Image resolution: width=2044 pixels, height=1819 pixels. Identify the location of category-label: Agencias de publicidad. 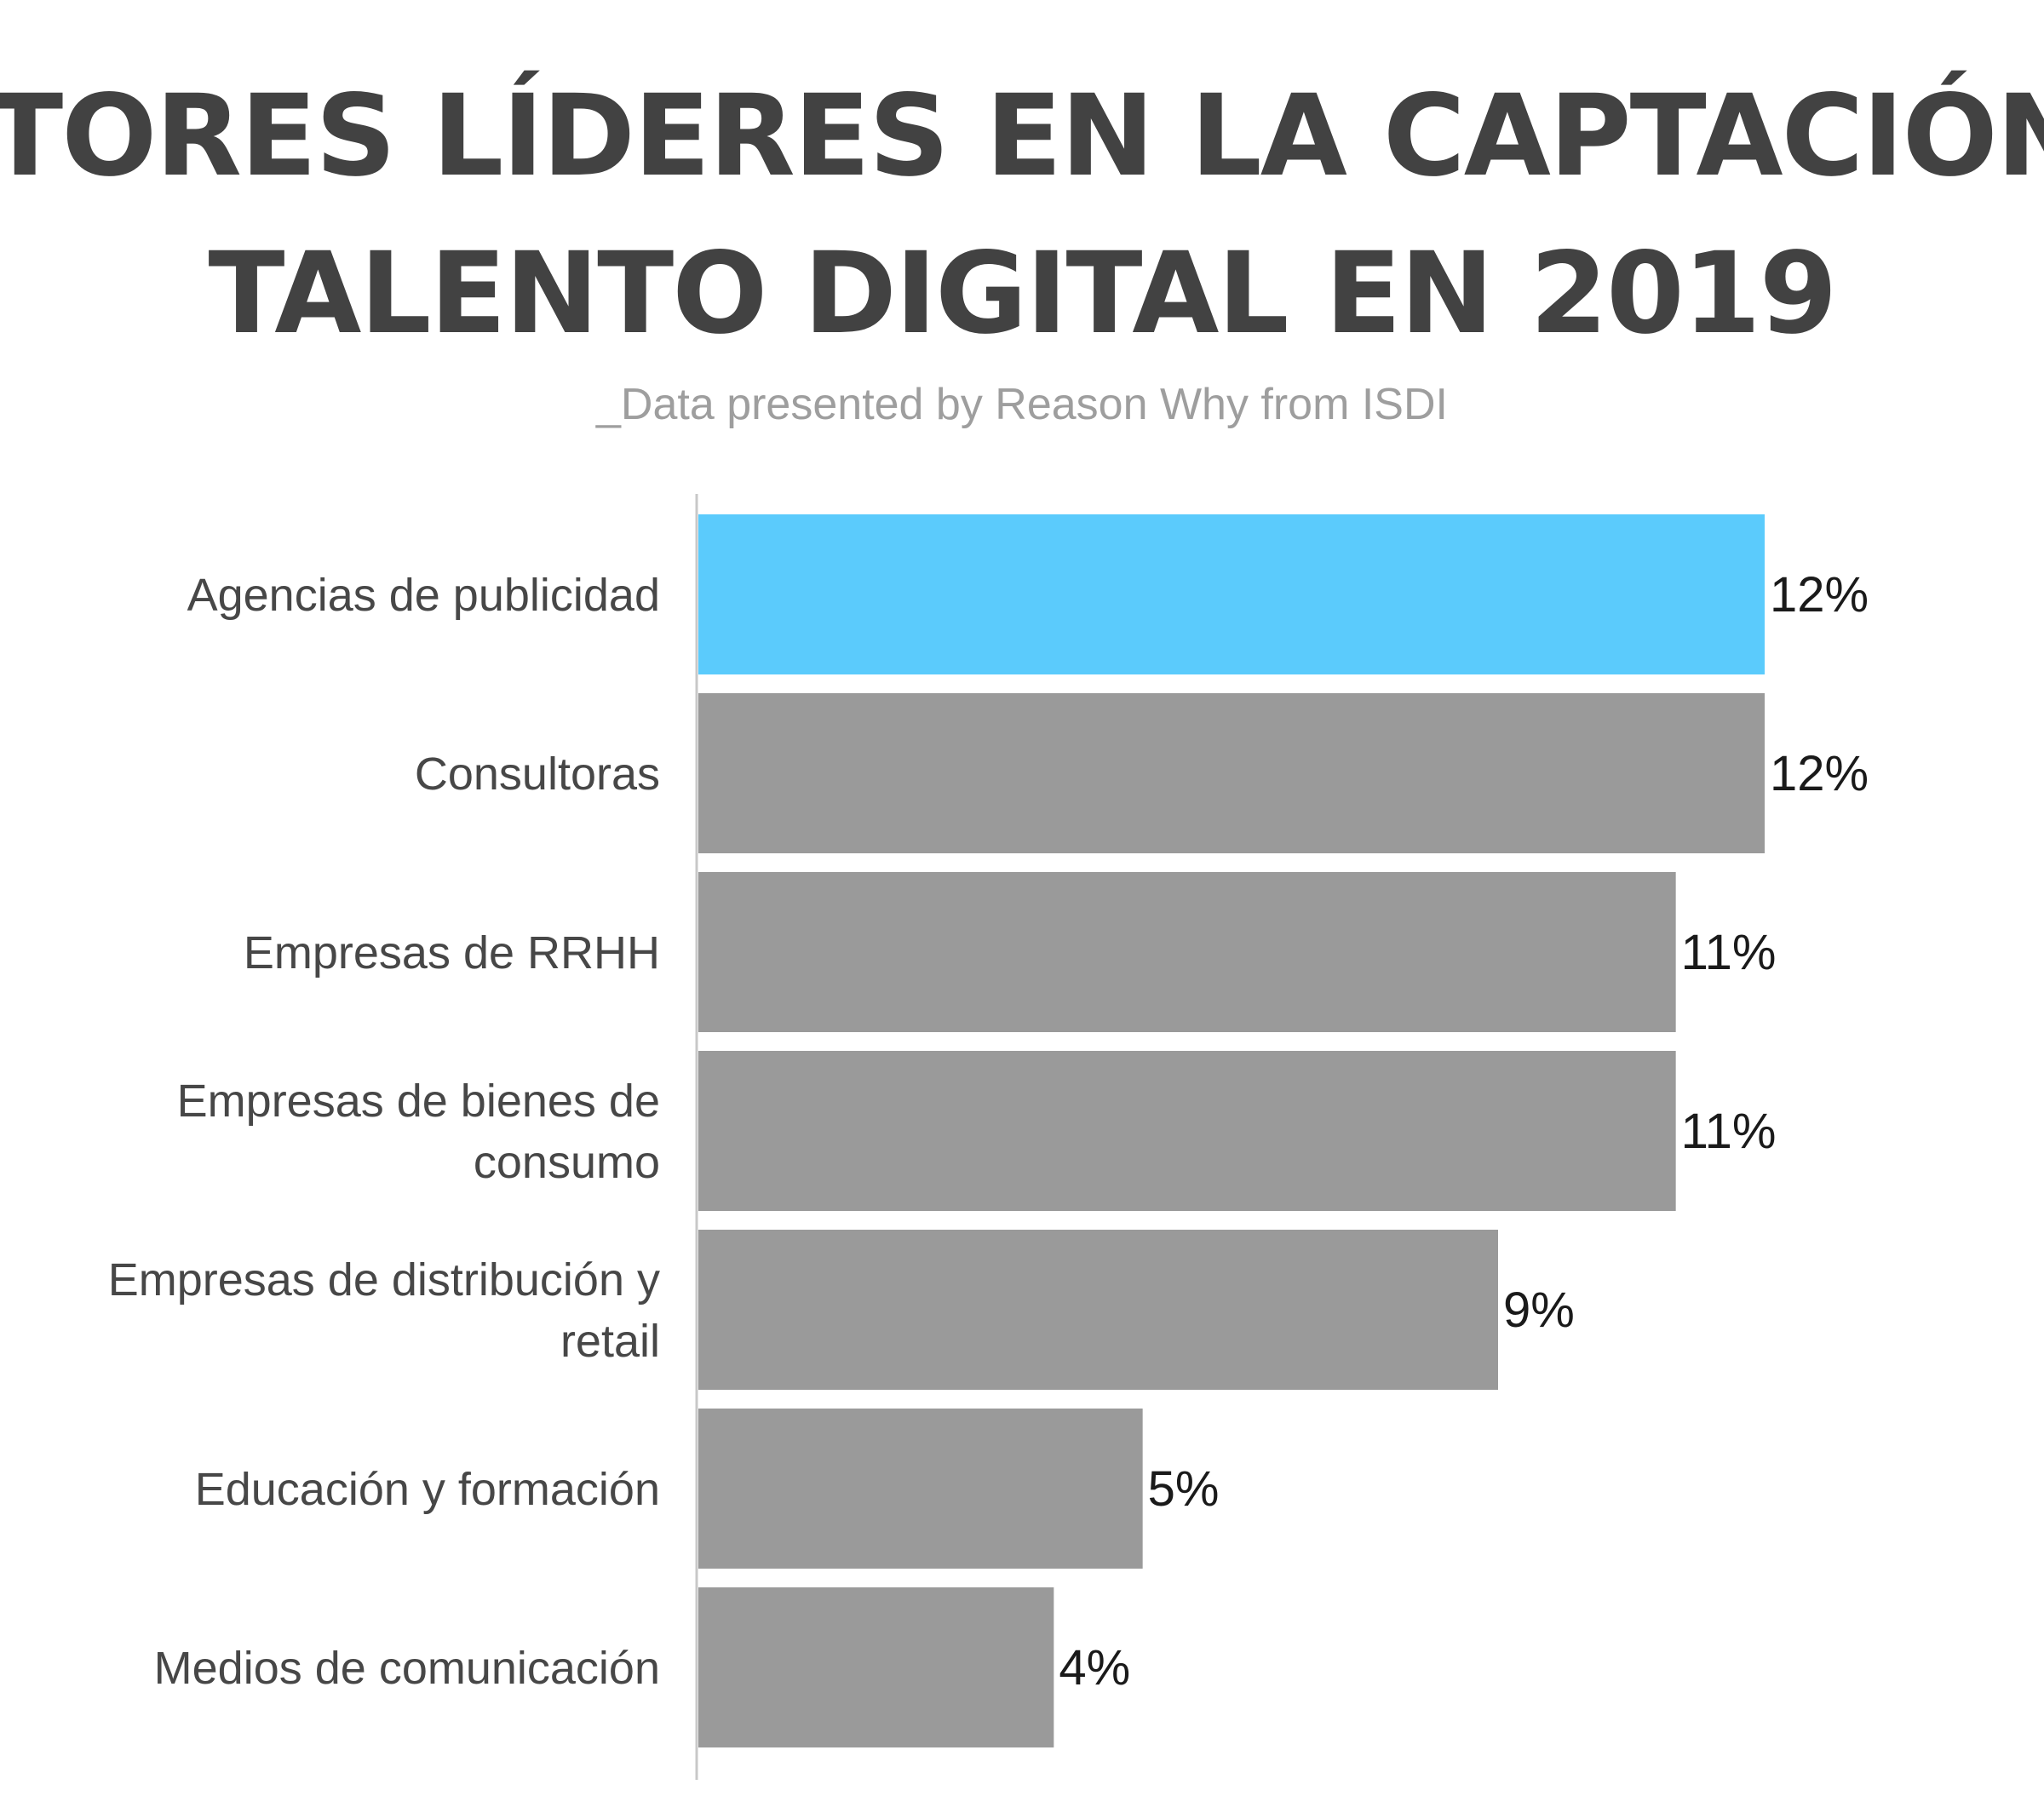
(423, 595).